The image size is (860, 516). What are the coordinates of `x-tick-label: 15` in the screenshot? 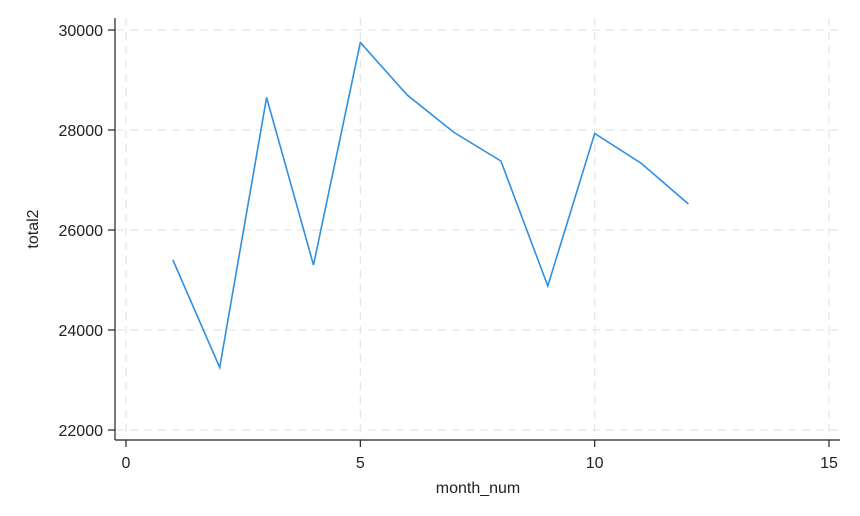 It's located at (829, 463).